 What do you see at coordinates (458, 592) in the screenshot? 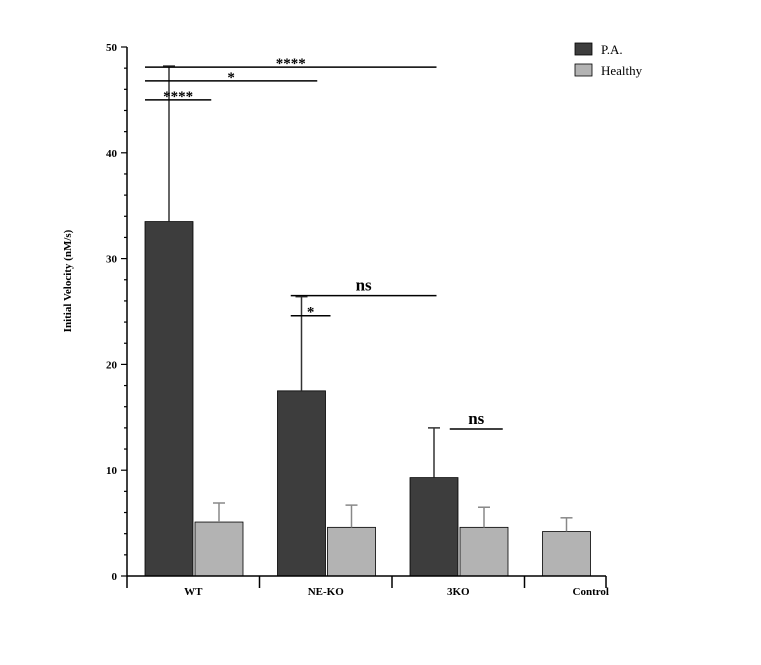
I see `x-tick-label: 3KO` at bounding box center [458, 592].